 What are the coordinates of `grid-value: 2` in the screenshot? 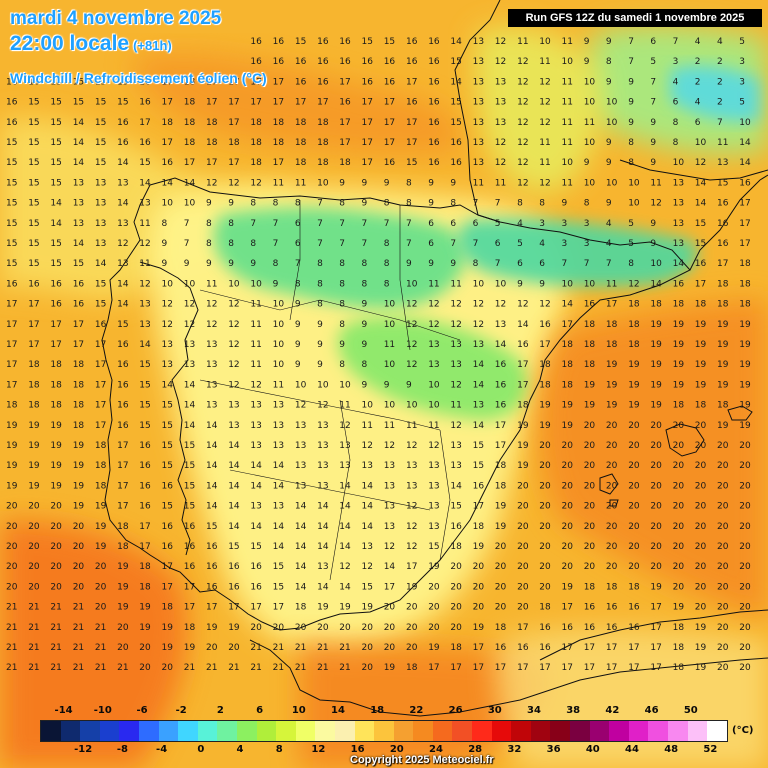 It's located at (720, 103).